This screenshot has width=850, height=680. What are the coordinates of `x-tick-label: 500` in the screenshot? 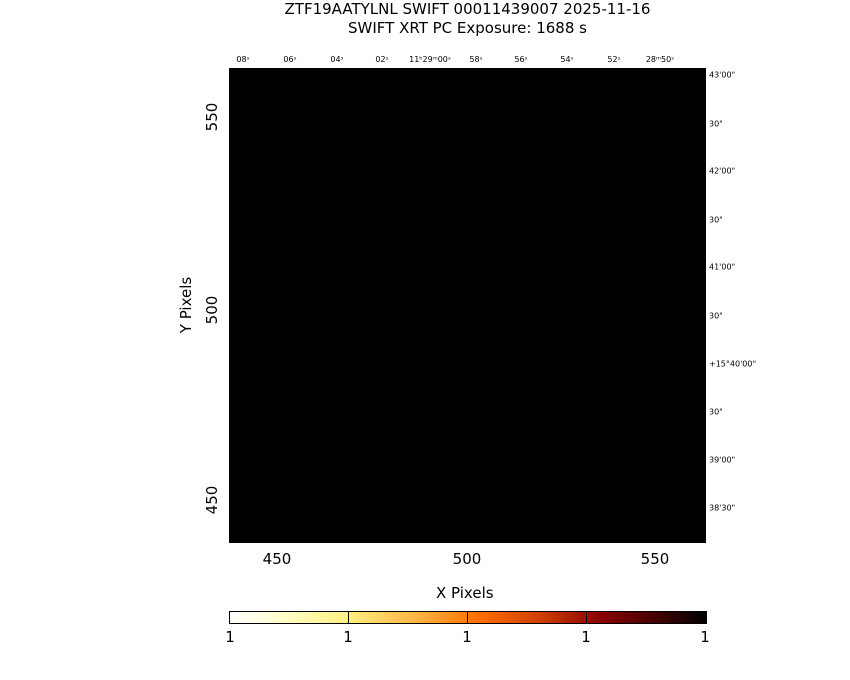 It's located at (467, 559).